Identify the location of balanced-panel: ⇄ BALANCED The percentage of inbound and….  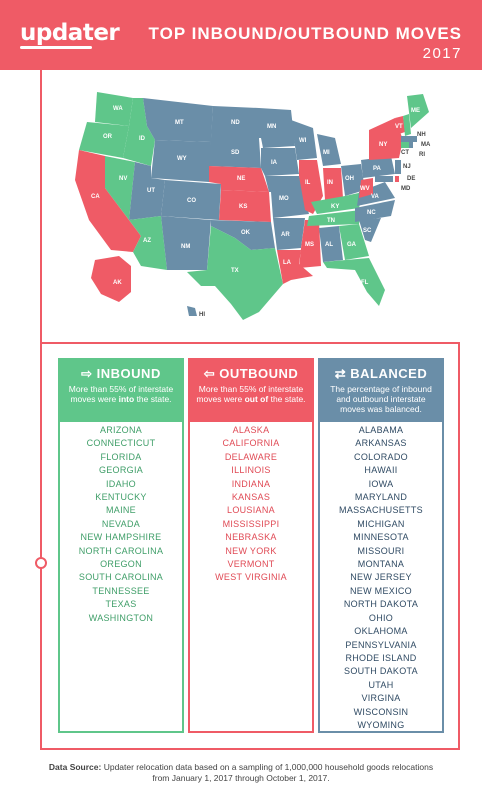
(381, 545).